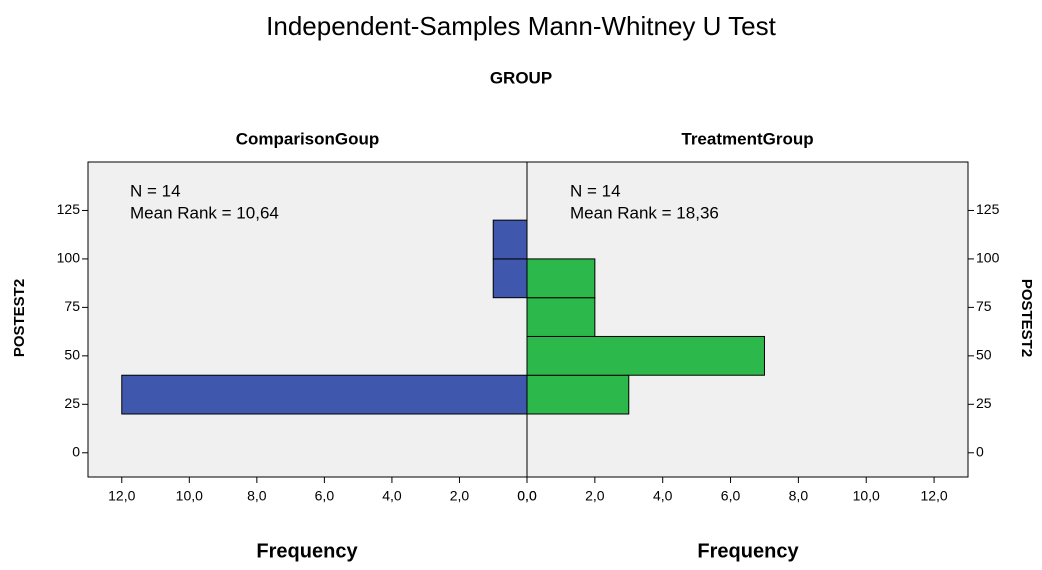 The height and width of the screenshot is (570, 1042). Describe the element at coordinates (747, 138) in the screenshot. I see `panel-title: TreatmentGroup` at that location.